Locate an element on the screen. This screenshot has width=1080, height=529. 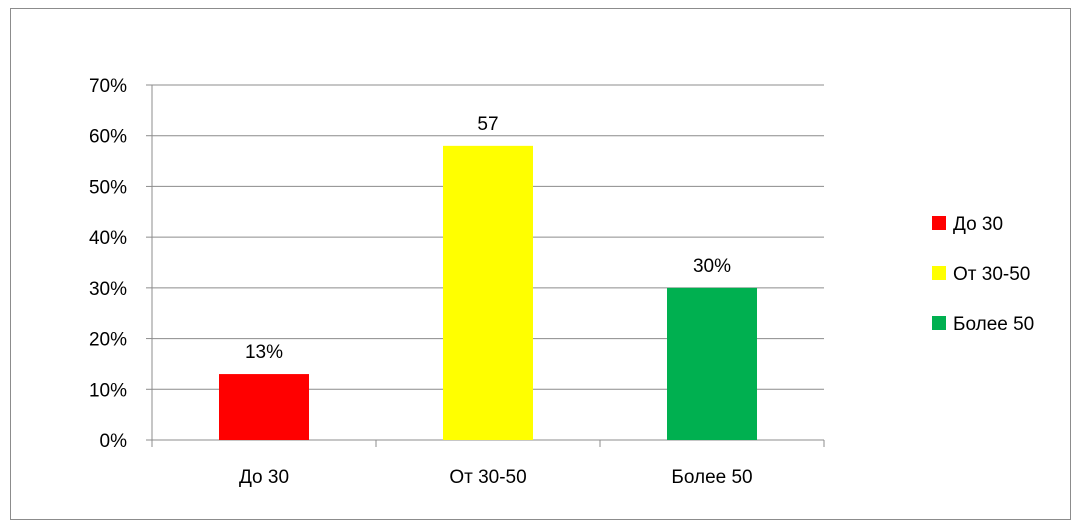
y-tick-label: 10% is located at coordinates (108, 390).